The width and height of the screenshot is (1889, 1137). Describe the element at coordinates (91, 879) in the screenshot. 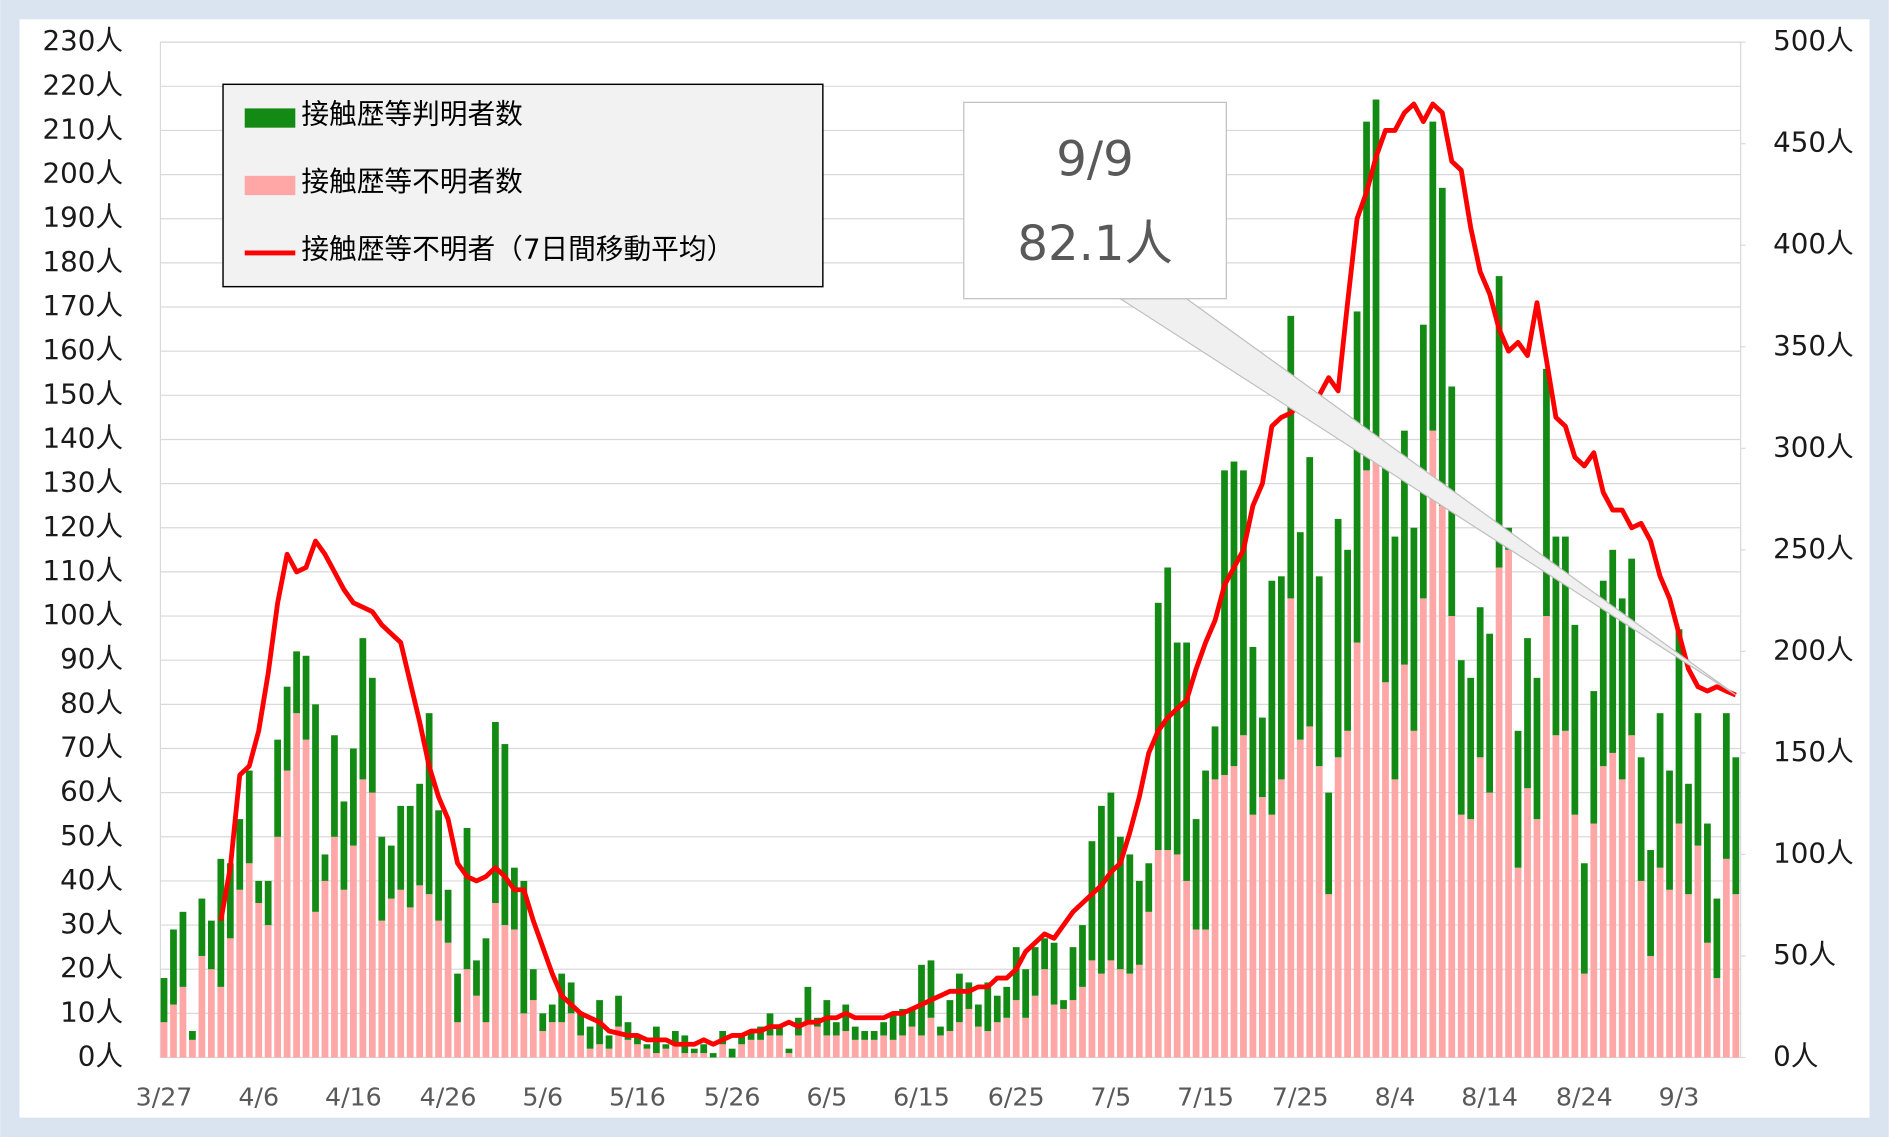

I see `y-tick-label: 40人` at that location.